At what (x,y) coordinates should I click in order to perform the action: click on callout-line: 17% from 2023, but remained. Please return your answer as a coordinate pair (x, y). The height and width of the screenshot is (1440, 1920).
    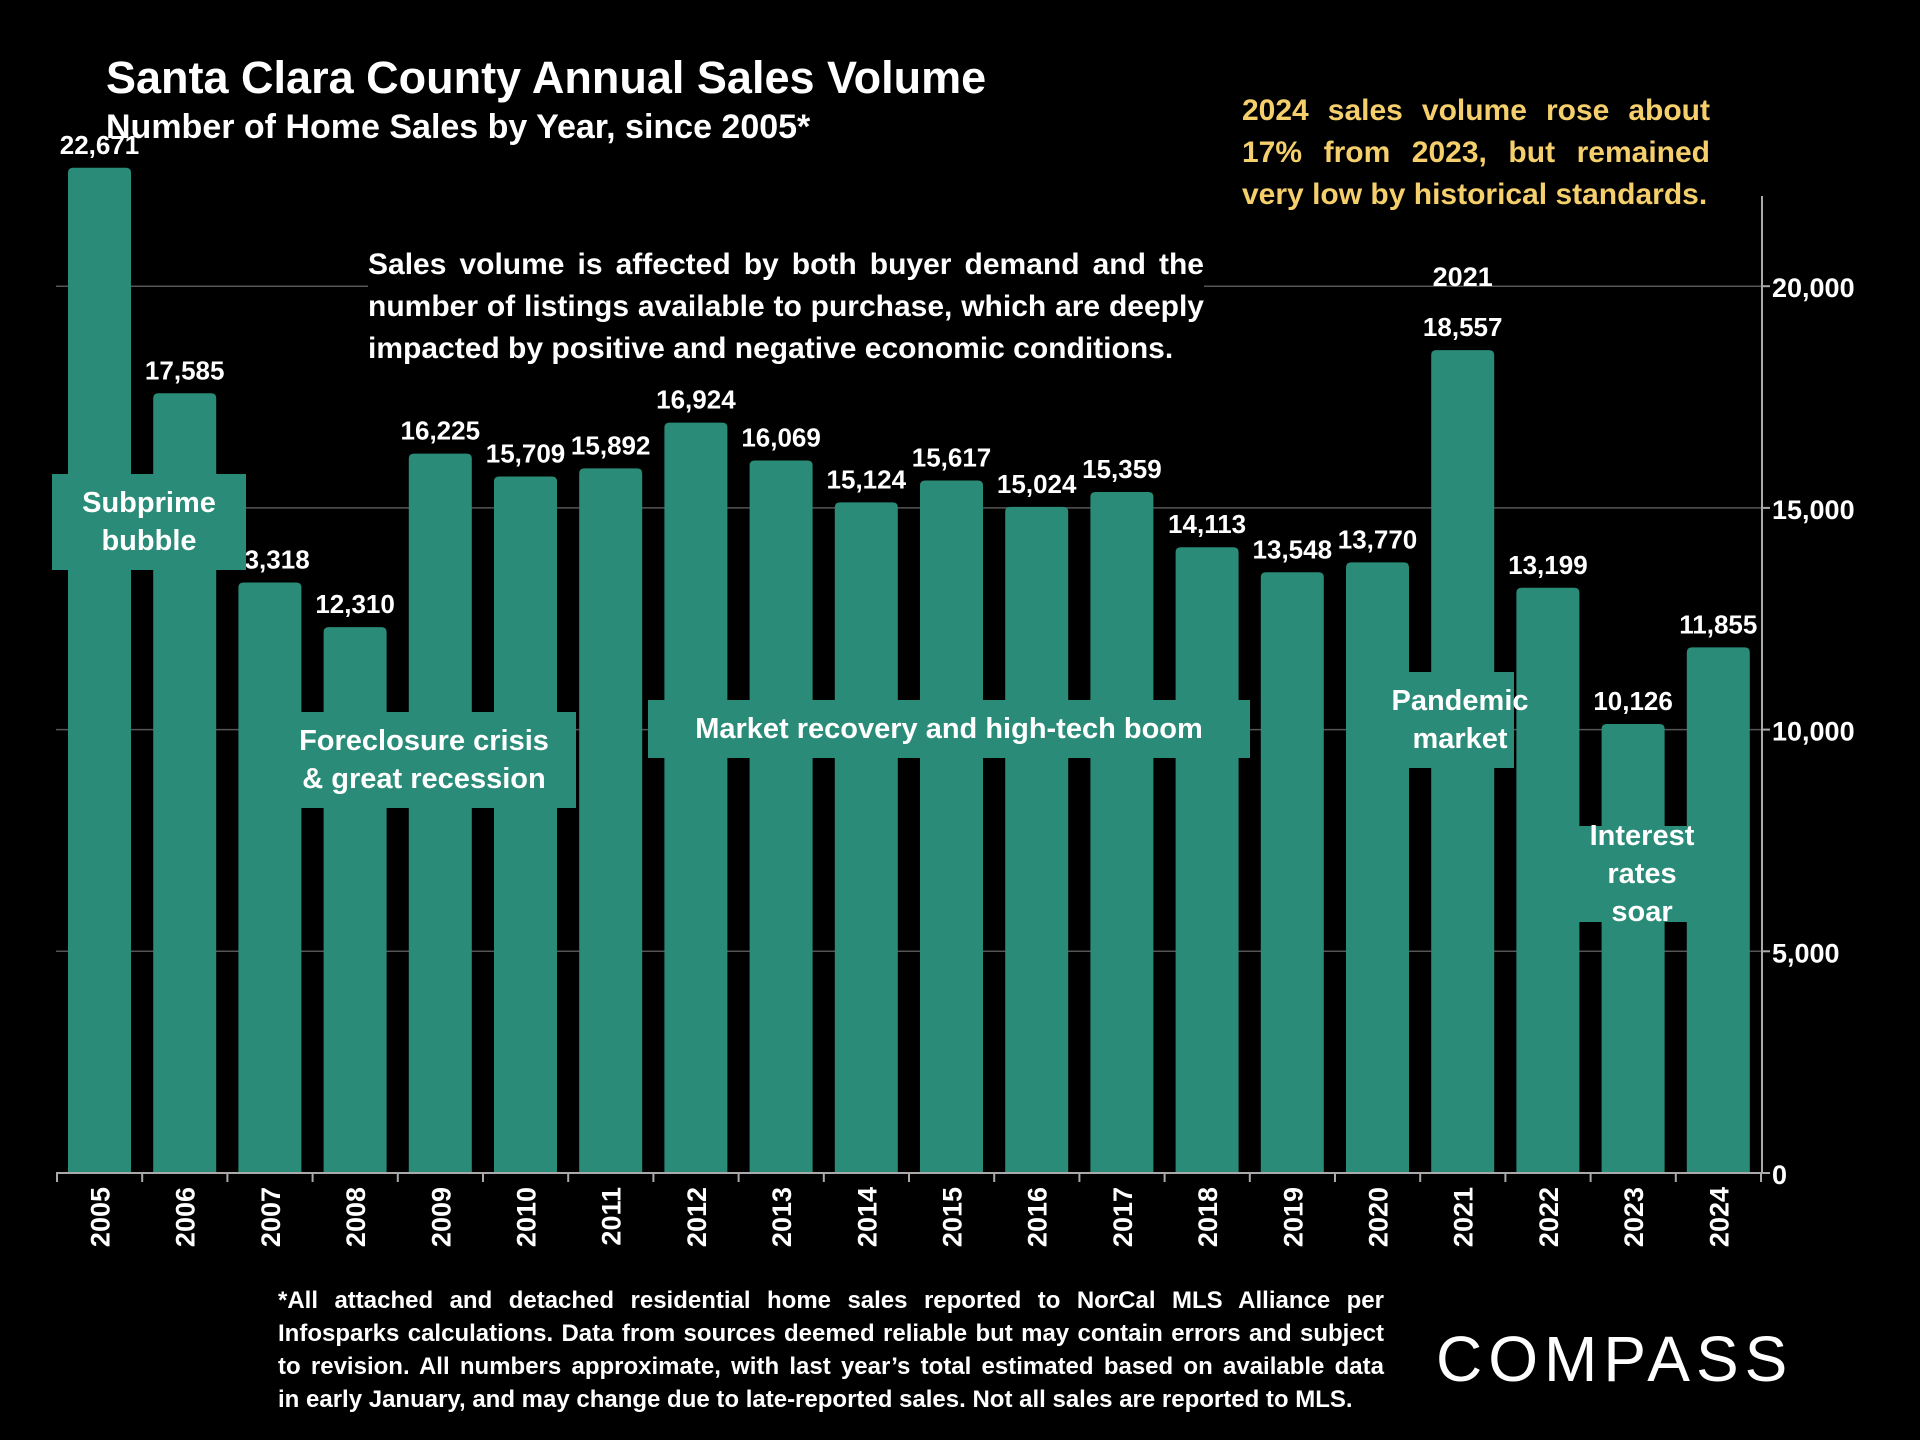
    Looking at the image, I should click on (1476, 152).